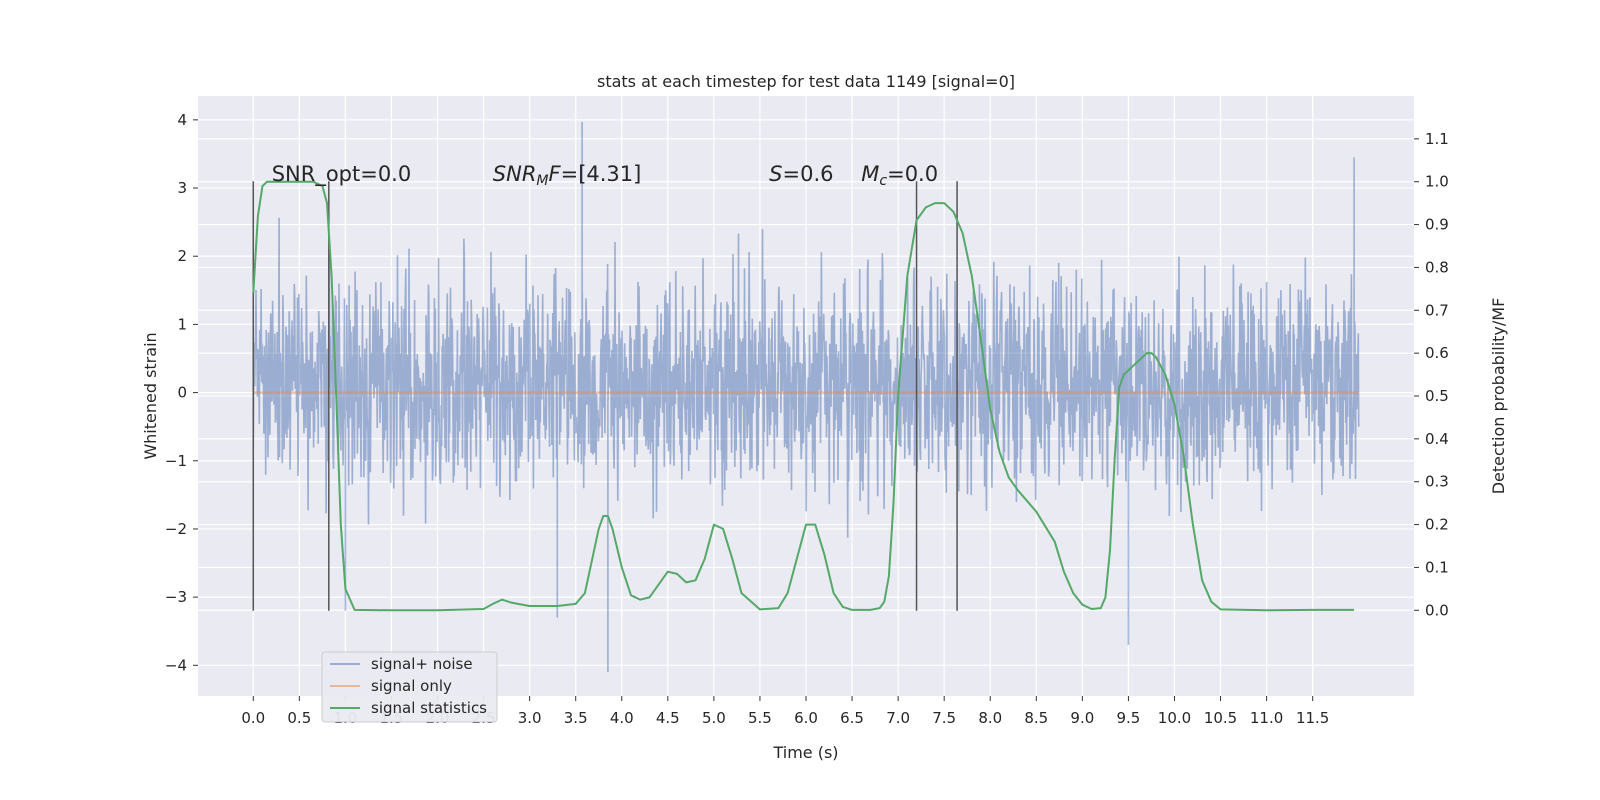 This screenshot has height=800, width=1600. Describe the element at coordinates (1437, 610) in the screenshot. I see `y-right-tick-label: 0.0` at that location.